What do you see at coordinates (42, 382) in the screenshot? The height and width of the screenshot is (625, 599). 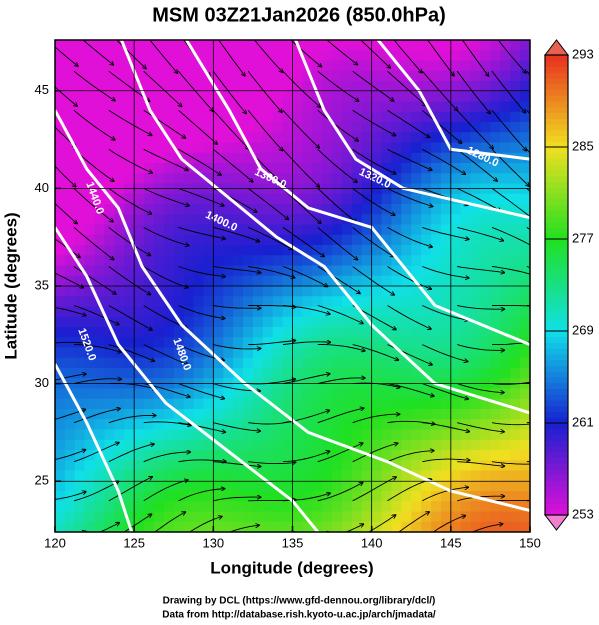 I see `y-tick-label: 30` at bounding box center [42, 382].